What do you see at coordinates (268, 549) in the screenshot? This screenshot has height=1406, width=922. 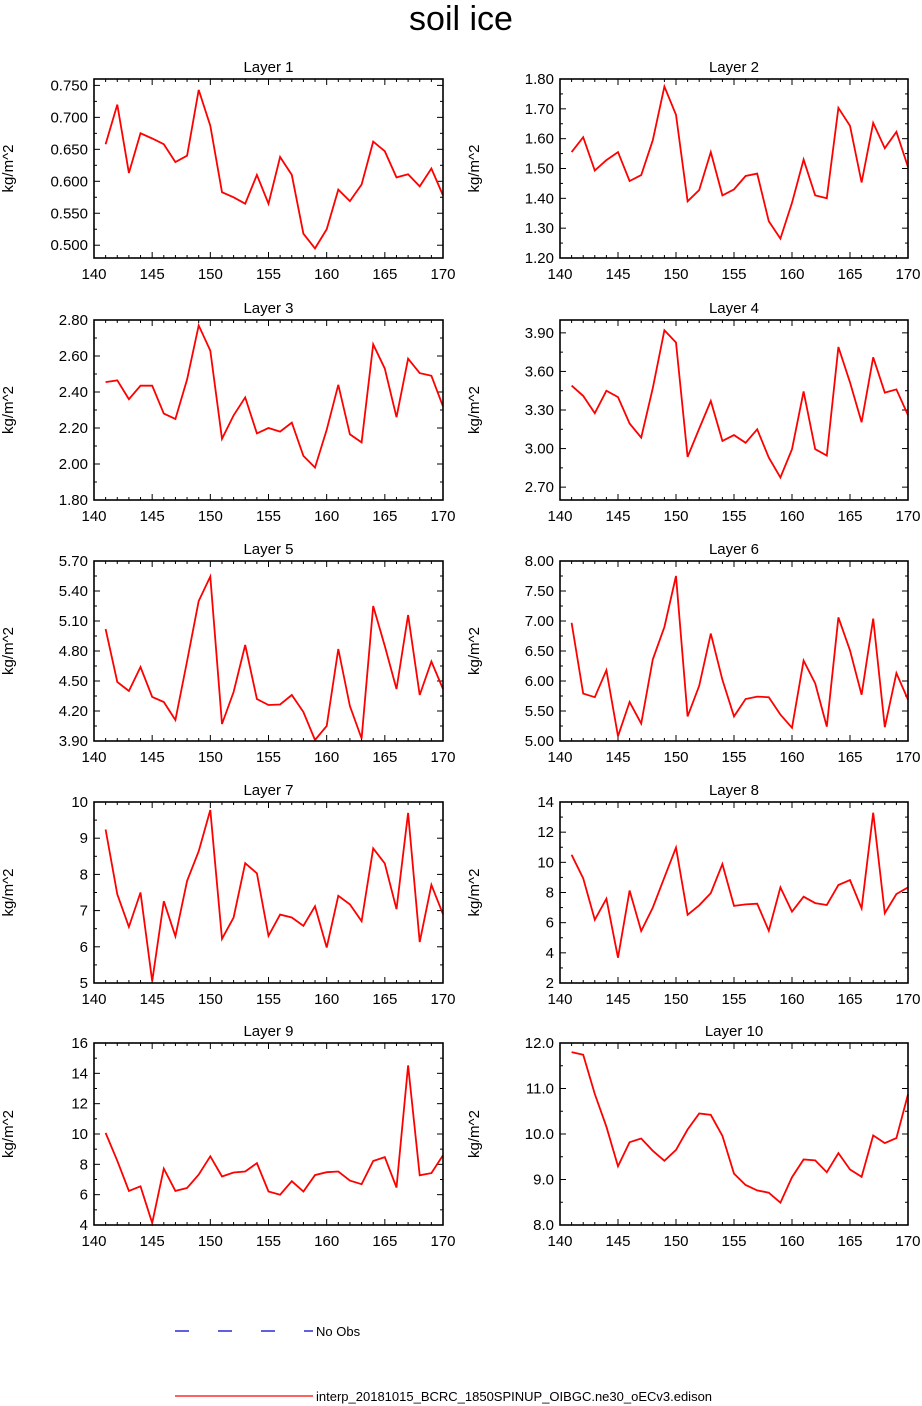 I see `panel-title: Layer 5` at bounding box center [268, 549].